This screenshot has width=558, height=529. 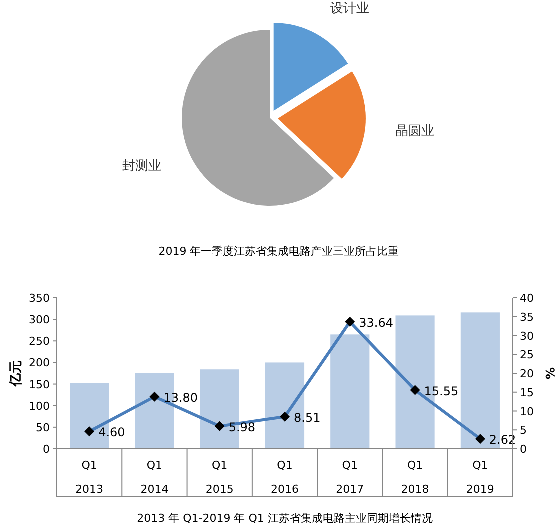 I want to click on y-tick-label: 0, so click(x=46, y=449).